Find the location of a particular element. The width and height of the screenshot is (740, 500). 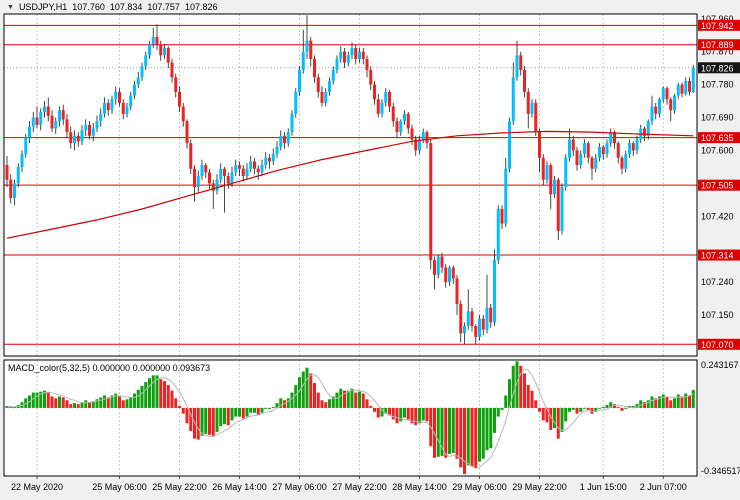

price-level-badge-label: 107.070 is located at coordinates (717, 345).